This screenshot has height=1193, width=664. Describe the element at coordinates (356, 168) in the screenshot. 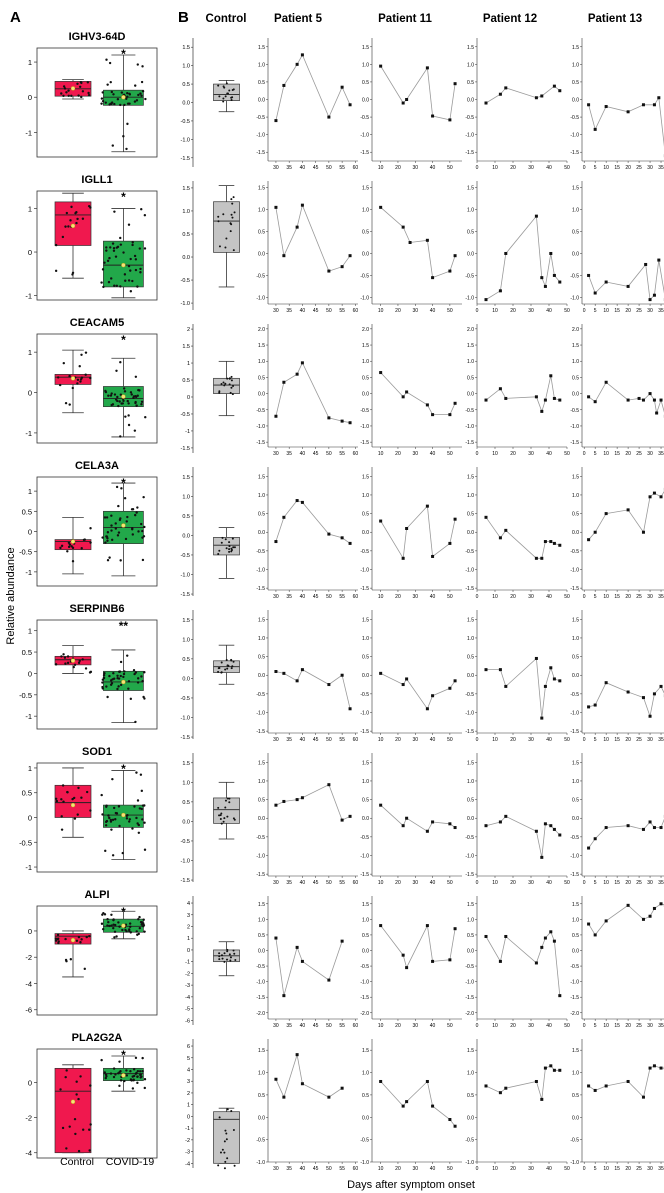

I see `x-tick-label: 60` at that location.